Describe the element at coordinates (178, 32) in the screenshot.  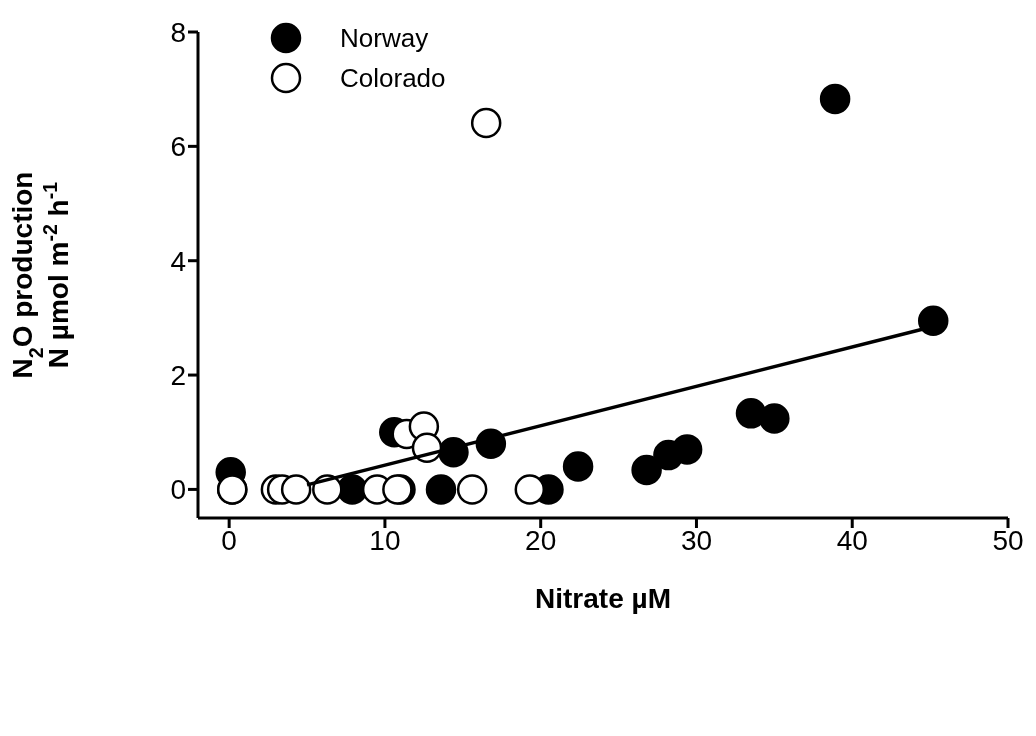
I see `y-tick-label: 8` at that location.